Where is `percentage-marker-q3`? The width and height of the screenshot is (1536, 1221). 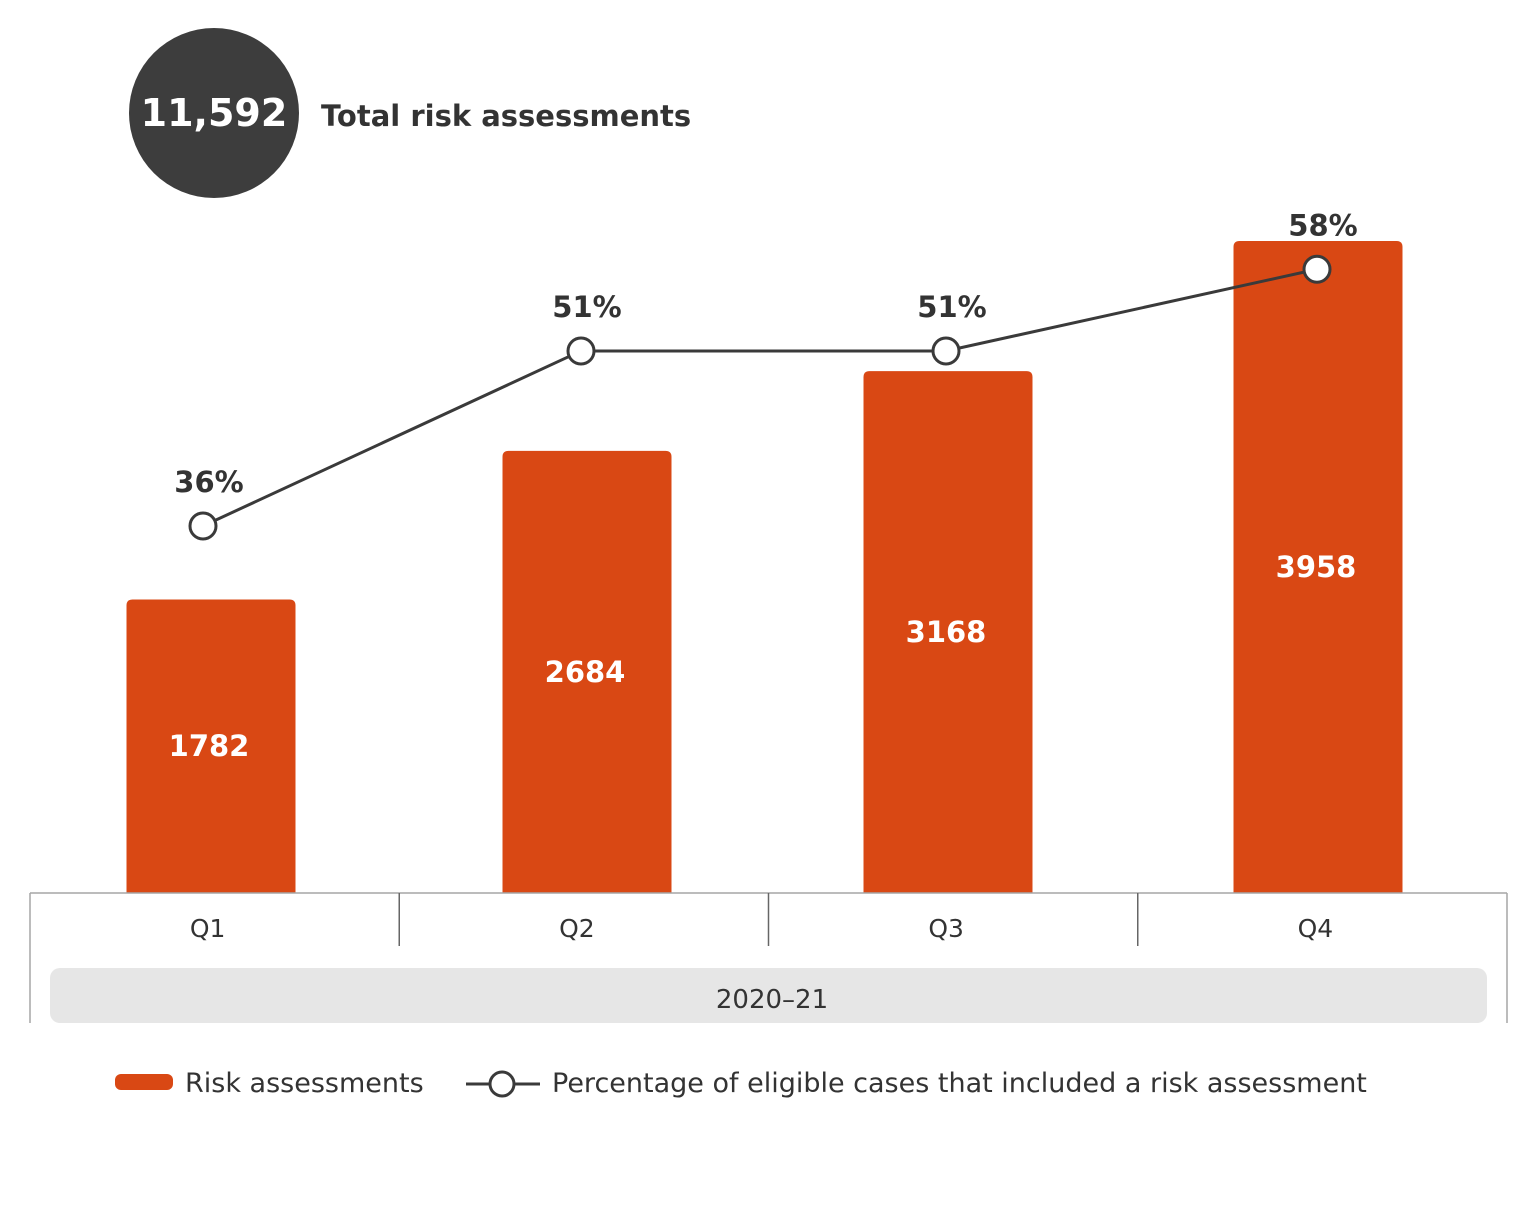
percentage-marker-q3 is located at coordinates (946, 351).